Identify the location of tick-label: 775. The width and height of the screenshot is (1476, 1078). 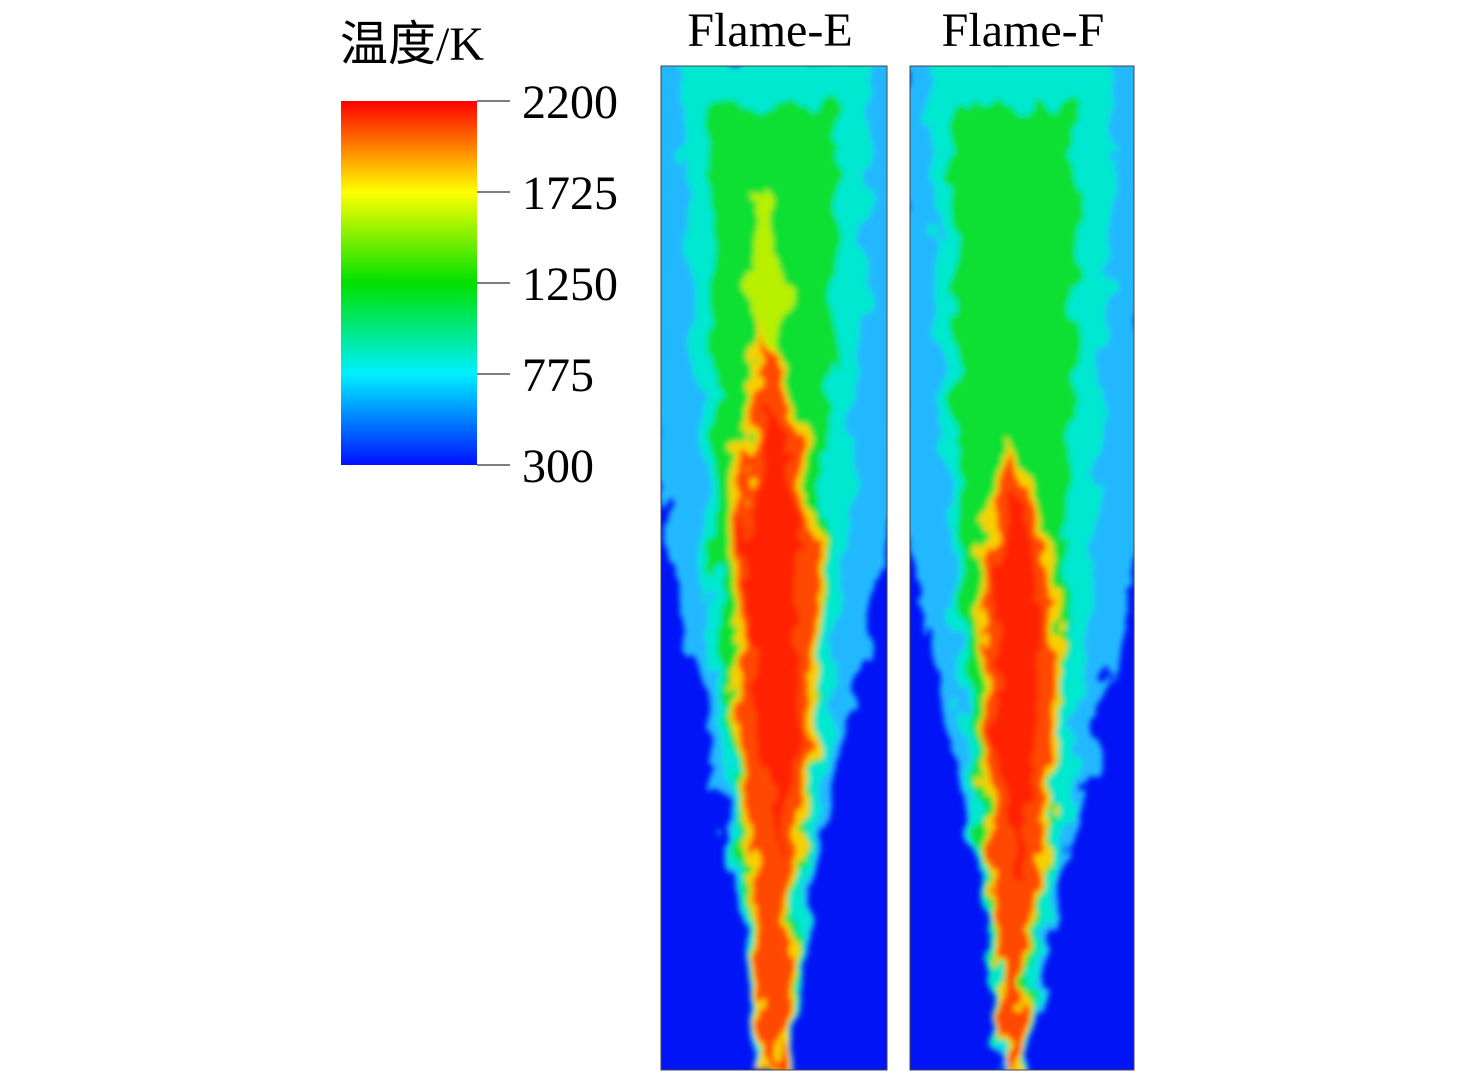
(558, 375).